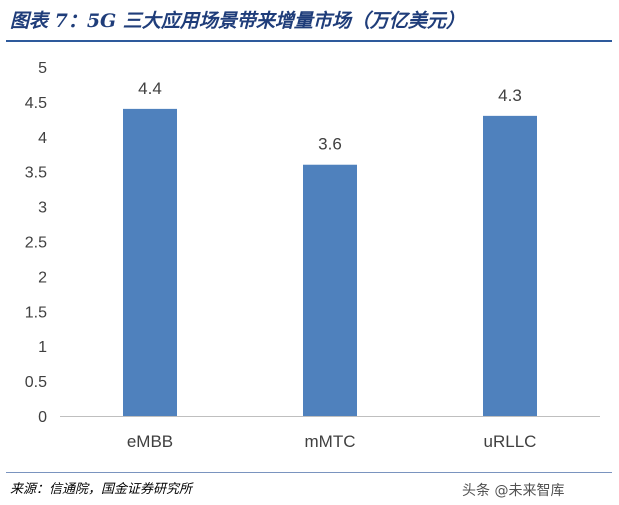 This screenshot has width=619, height=505. What do you see at coordinates (42, 347) in the screenshot?
I see `y-tick-label: 1` at bounding box center [42, 347].